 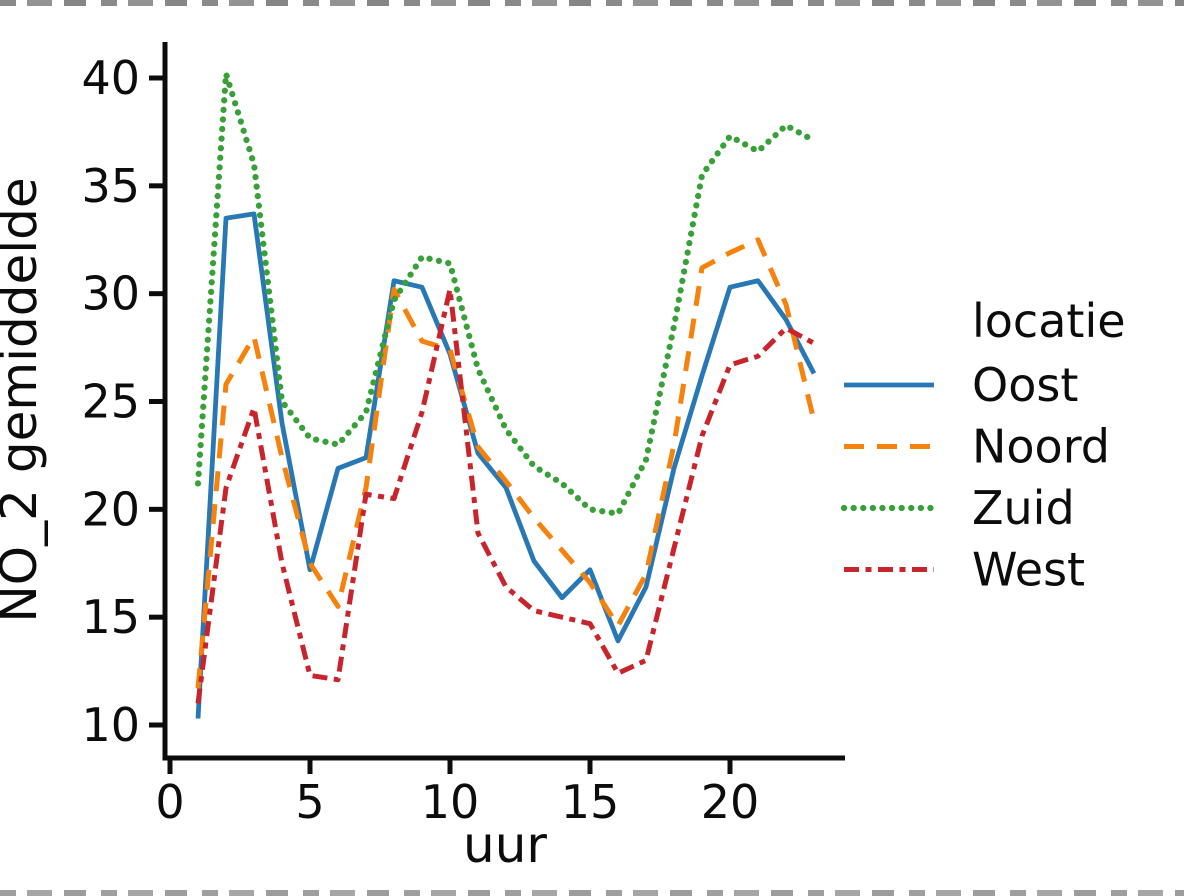 I want to click on legend: locatie Oost Noord Zuid West, so click(x=983, y=445).